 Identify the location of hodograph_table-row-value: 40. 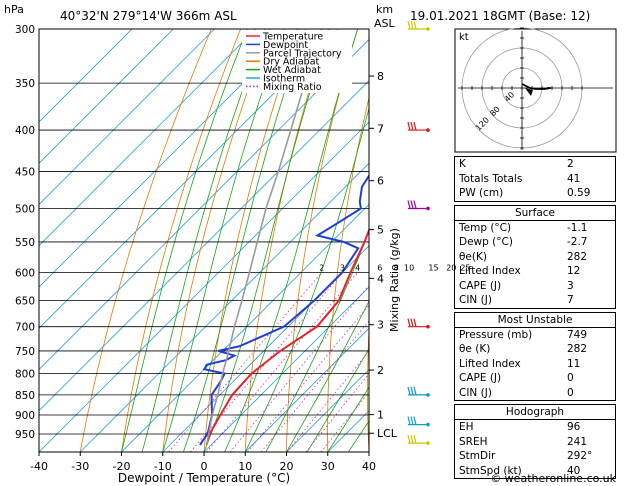
(574, 470).